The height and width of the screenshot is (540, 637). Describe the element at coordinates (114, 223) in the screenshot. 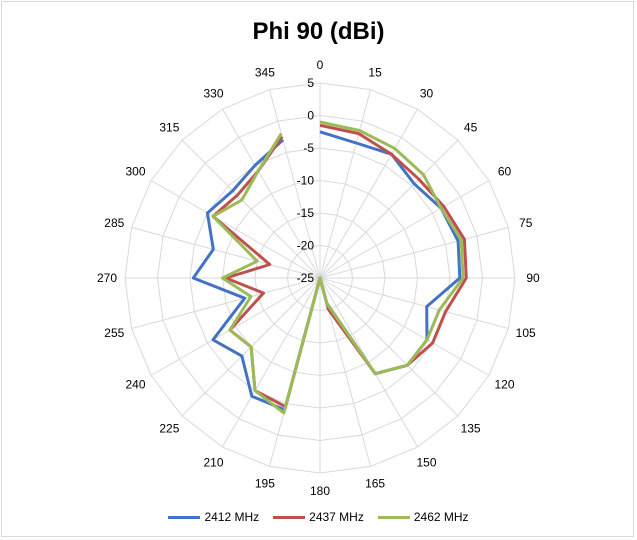

I see `angle-tick-label: 285` at that location.